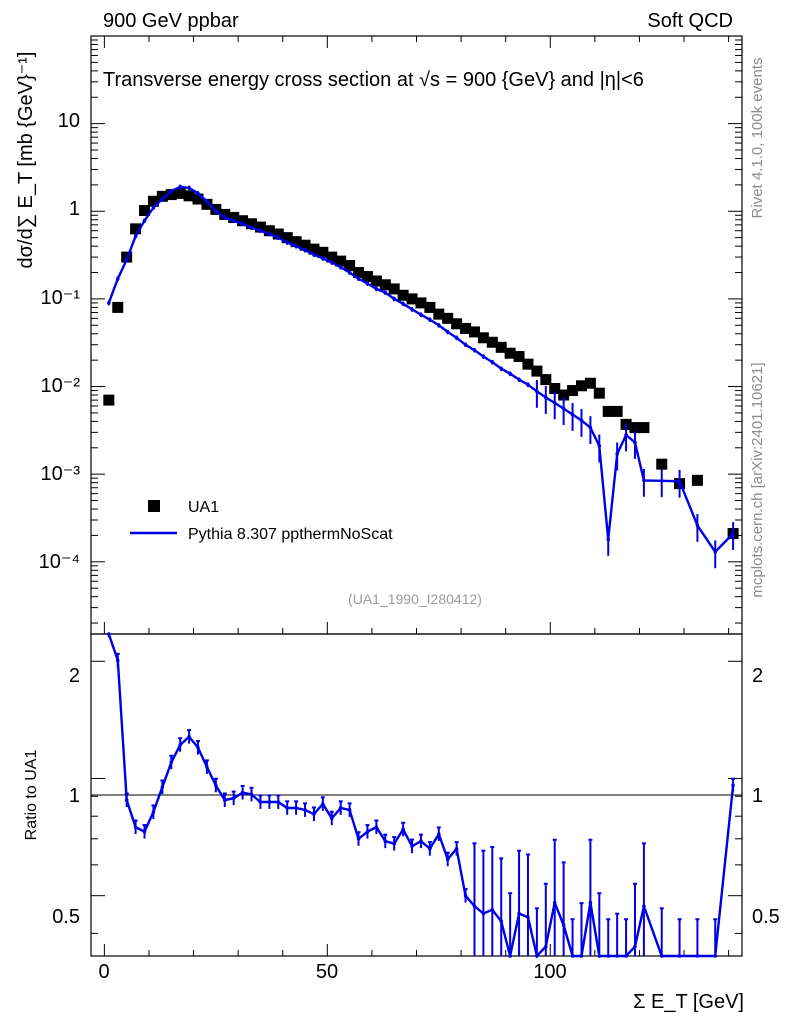 The width and height of the screenshot is (786, 1024). I want to click on legend-mc-label: Pythia 8.307 ppthermNoScat, so click(290, 534).